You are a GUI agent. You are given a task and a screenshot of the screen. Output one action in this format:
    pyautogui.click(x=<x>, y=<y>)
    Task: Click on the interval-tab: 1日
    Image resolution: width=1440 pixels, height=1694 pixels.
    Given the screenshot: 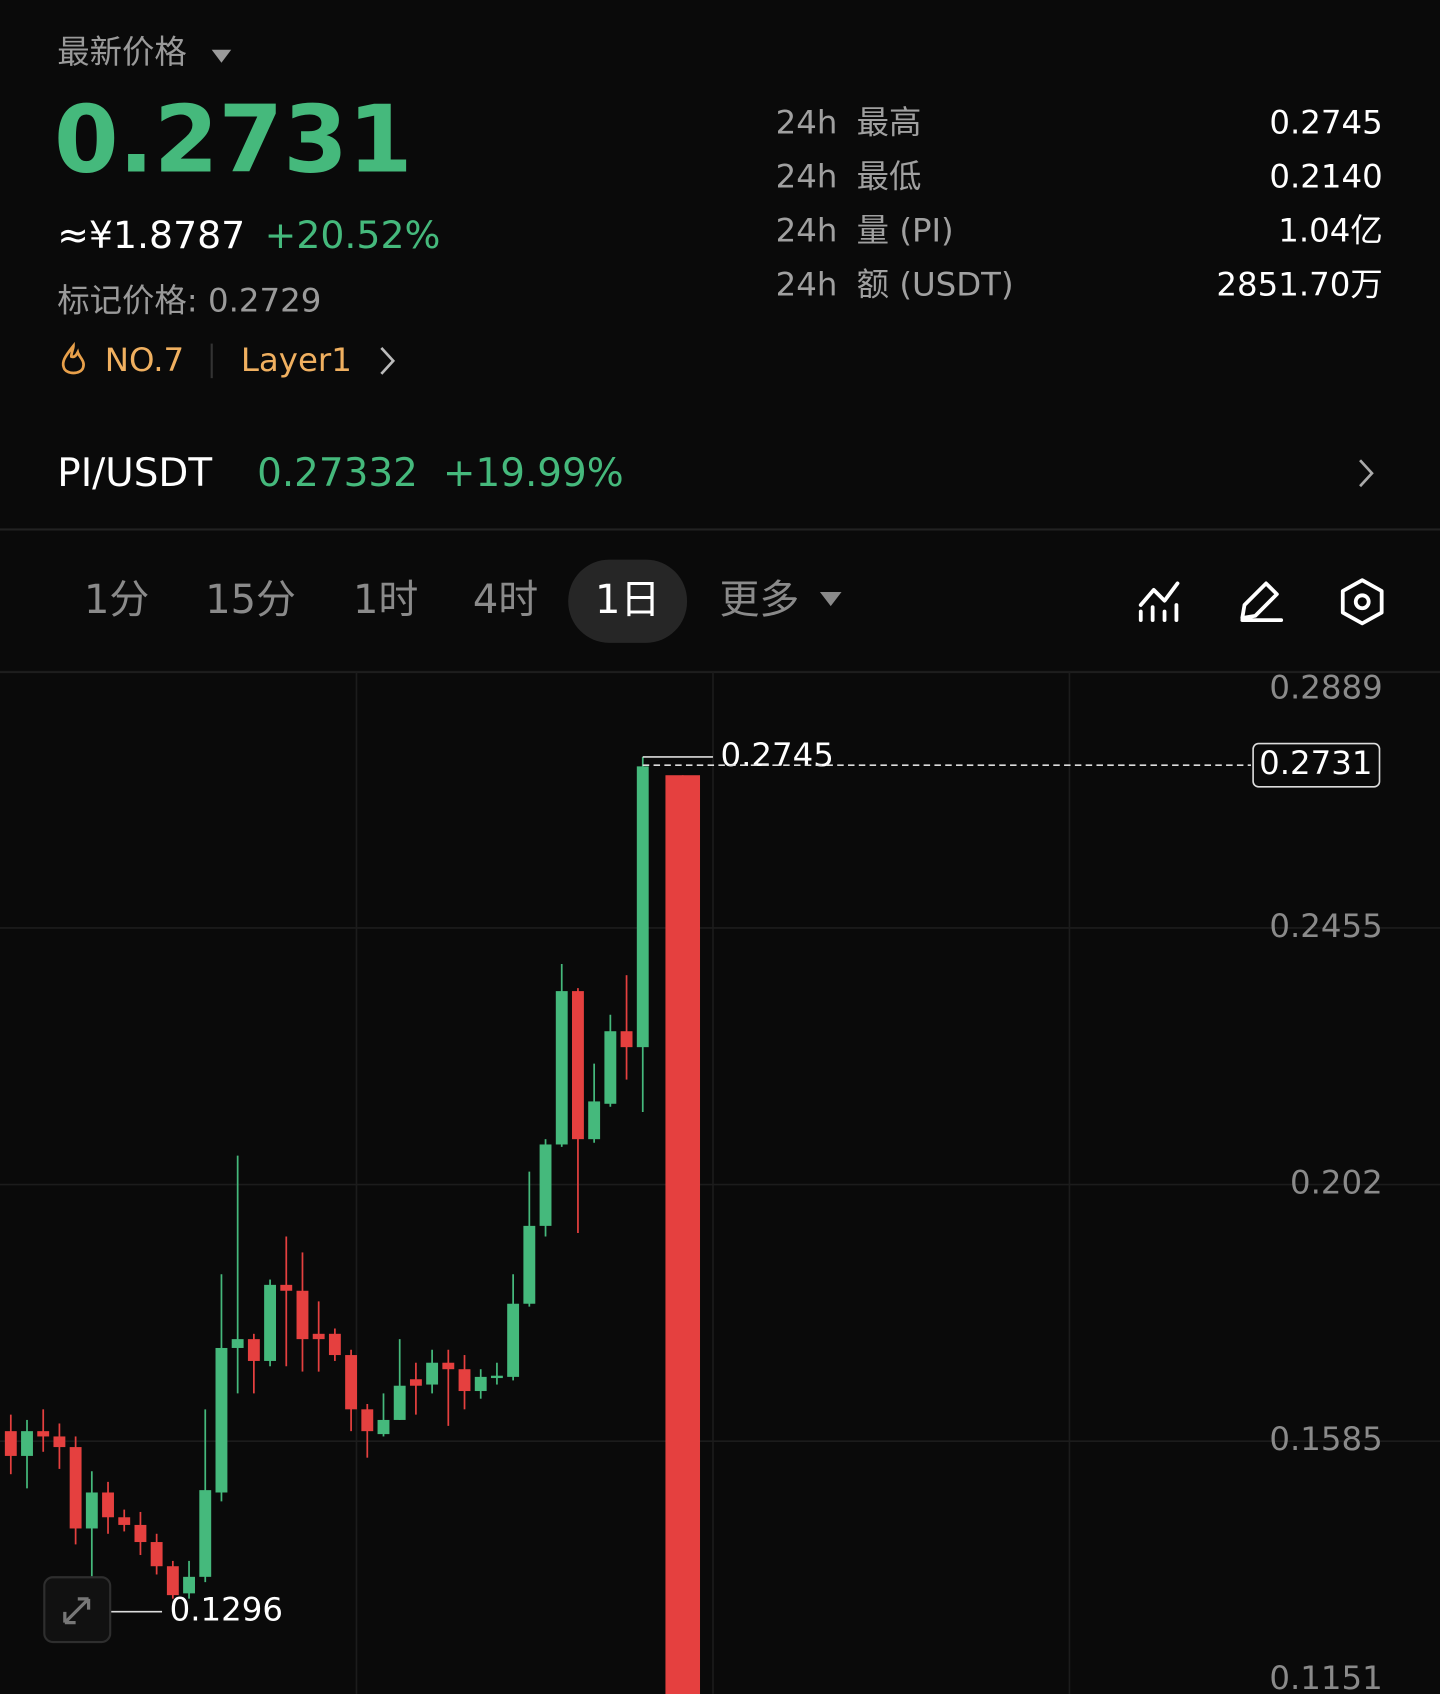 What is the action you would take?
    pyautogui.click(x=627, y=600)
    